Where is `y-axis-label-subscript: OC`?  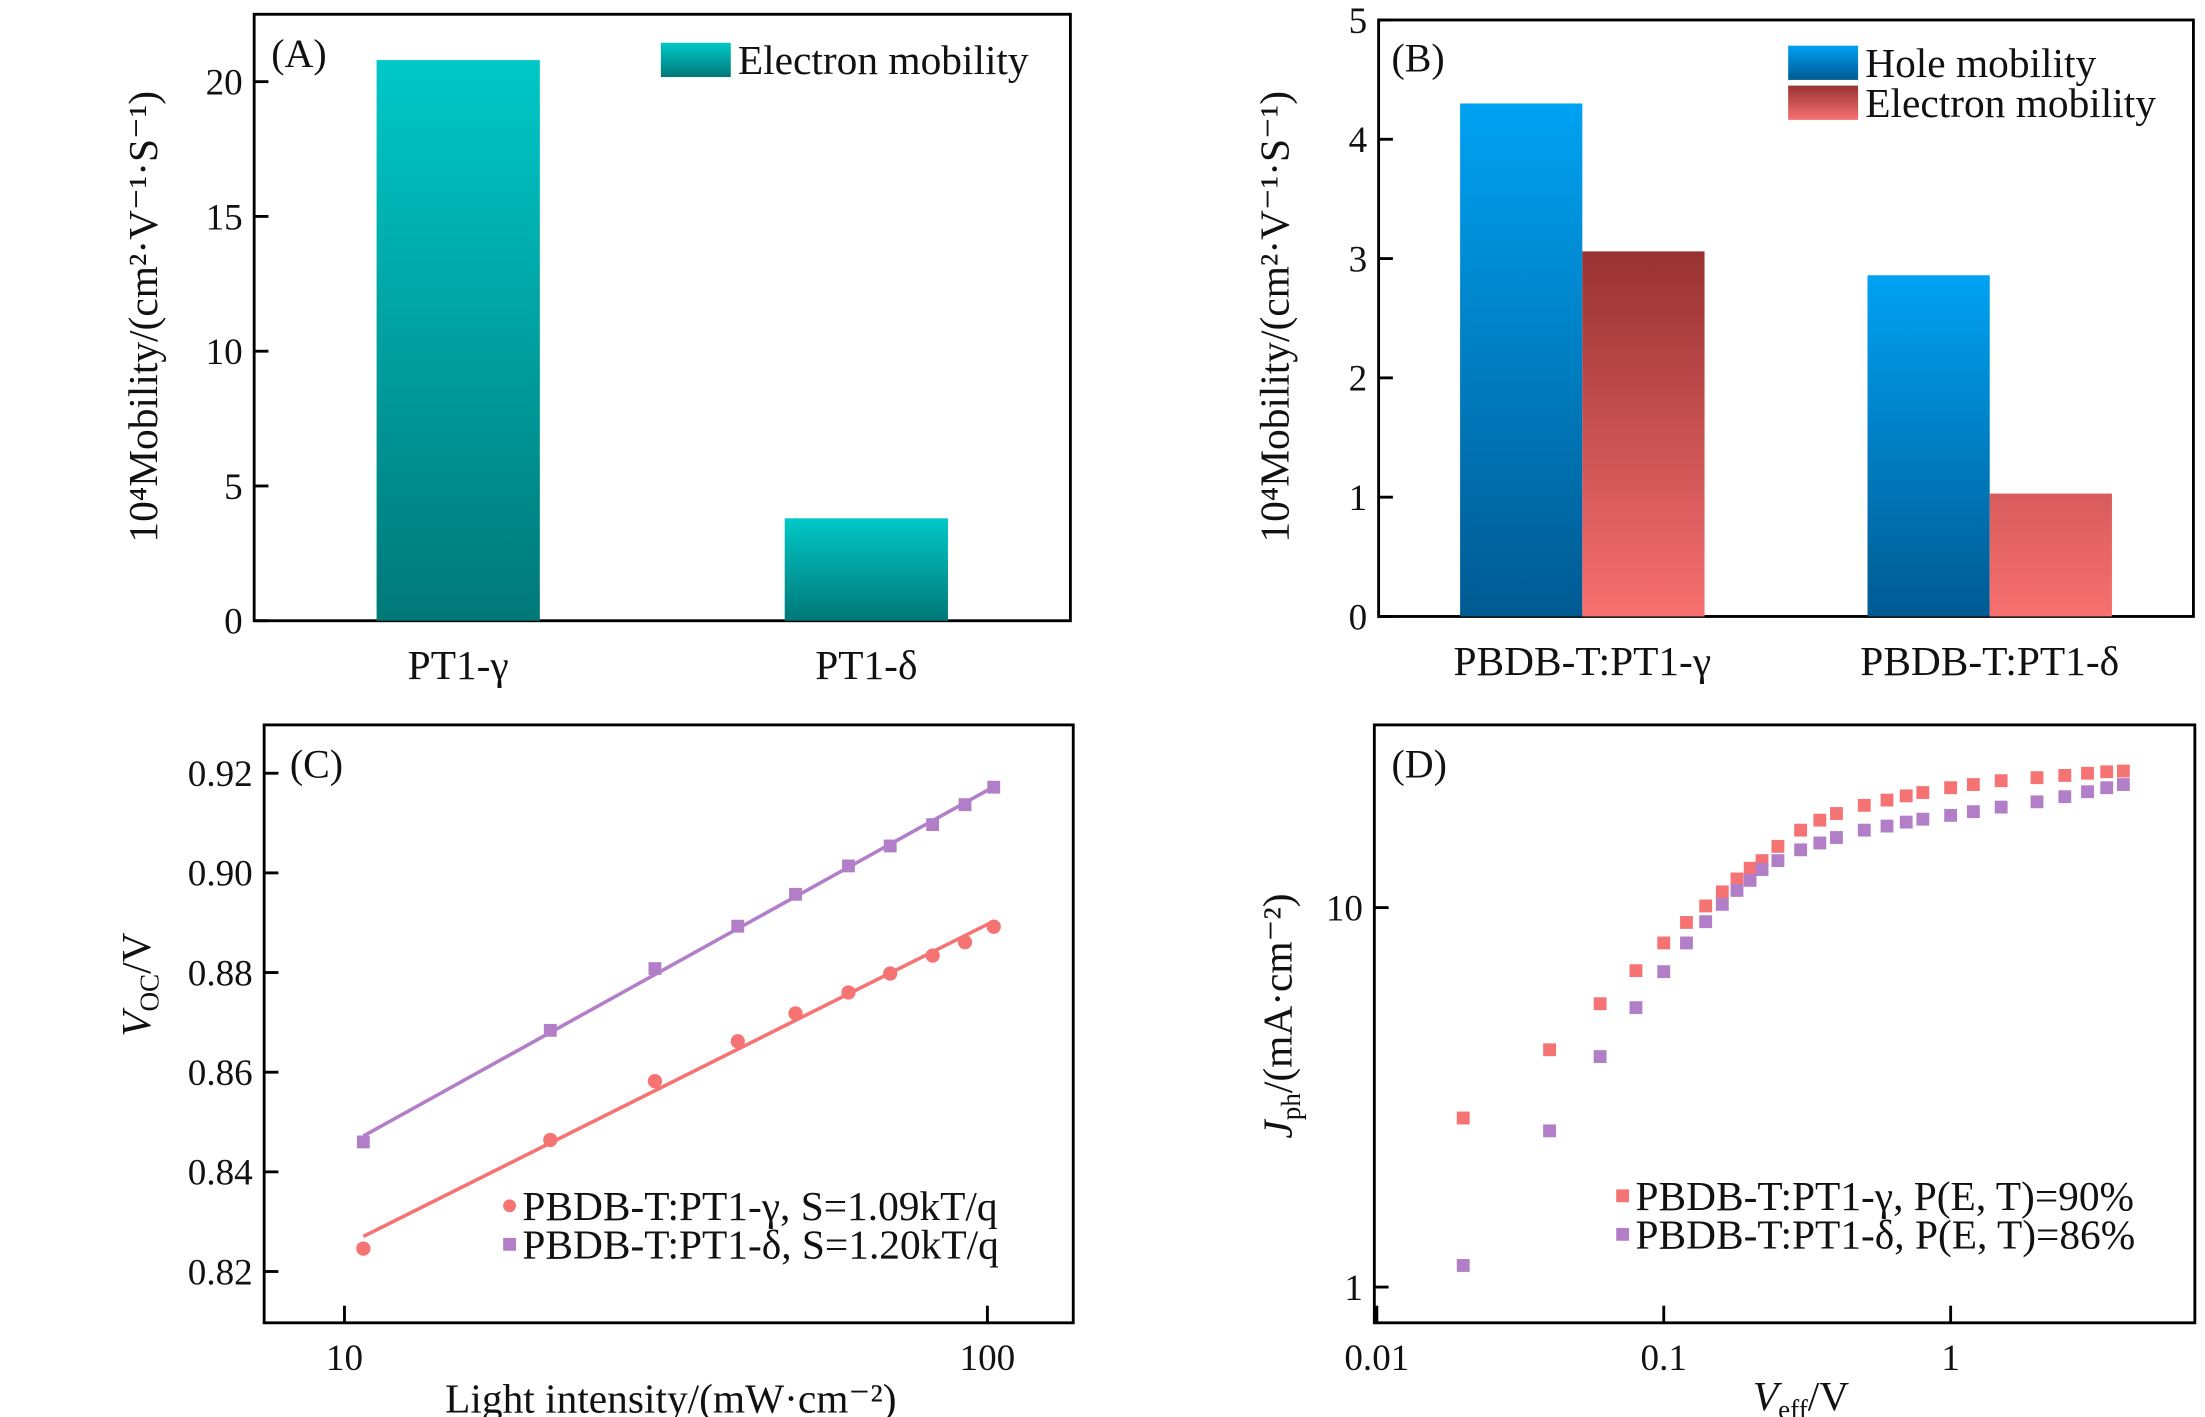
y-axis-label-subscript: OC is located at coordinates (150, 993).